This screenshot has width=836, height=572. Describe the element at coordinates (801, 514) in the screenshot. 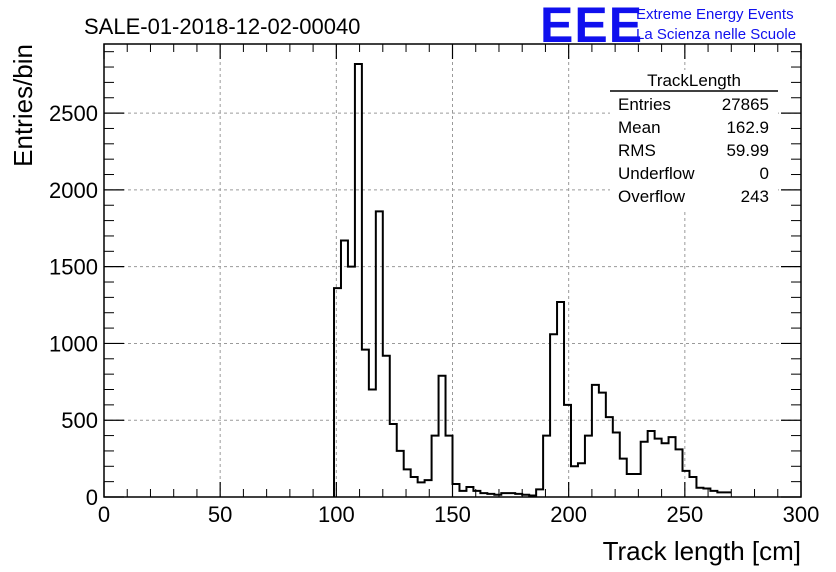

I see `x-tick-label: 300` at that location.